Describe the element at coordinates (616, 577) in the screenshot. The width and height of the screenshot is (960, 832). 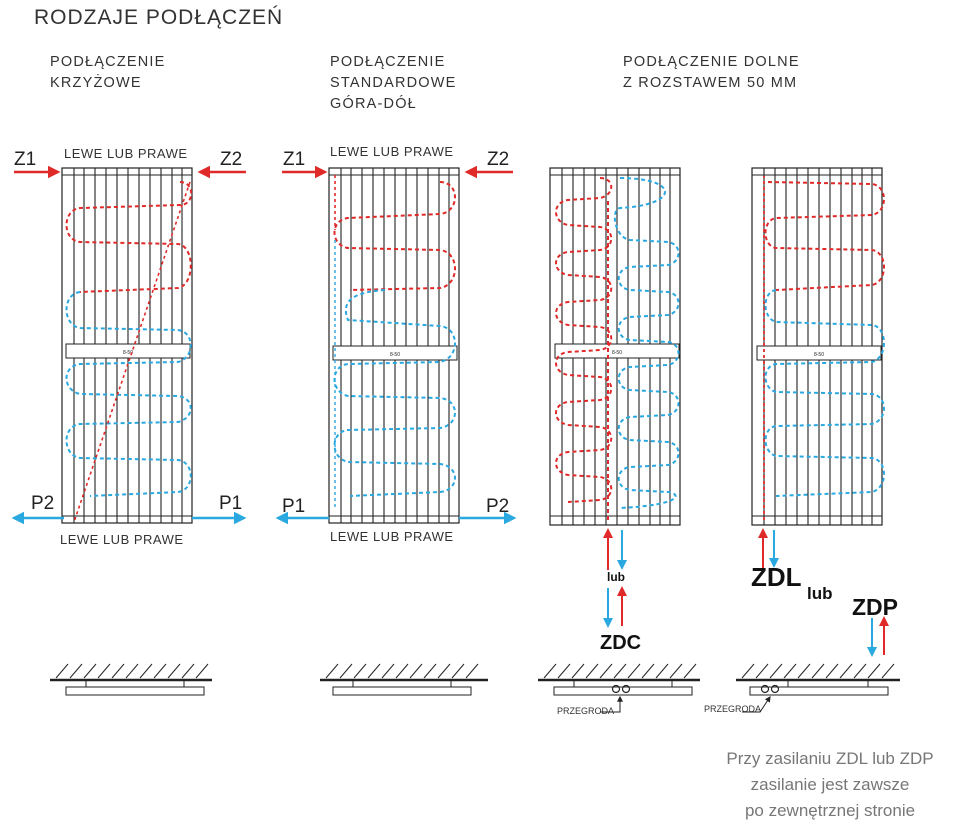
I see `center-lub-label: lub` at that location.